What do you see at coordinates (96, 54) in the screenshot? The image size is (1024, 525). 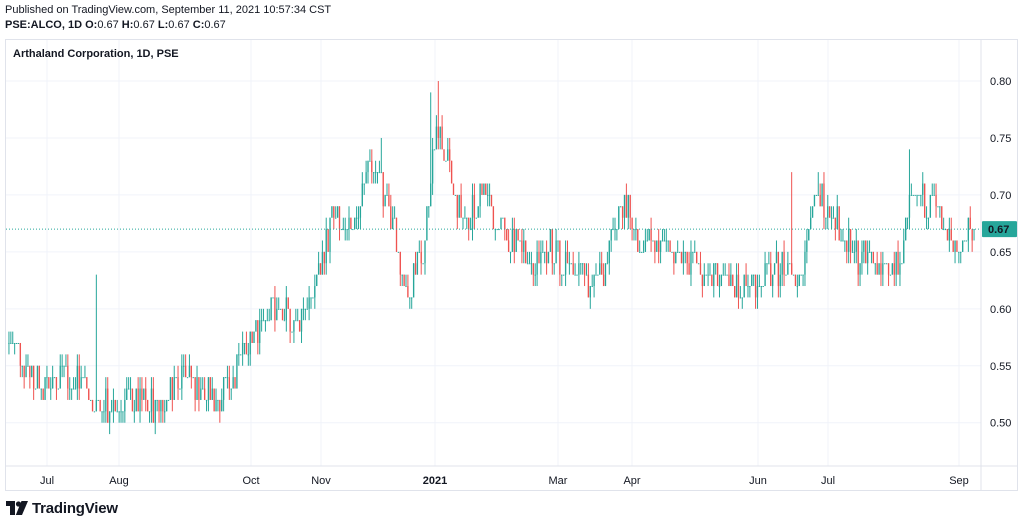 I see `chart-title: Arthaland Corporation, 1D, PSE` at bounding box center [96, 54].